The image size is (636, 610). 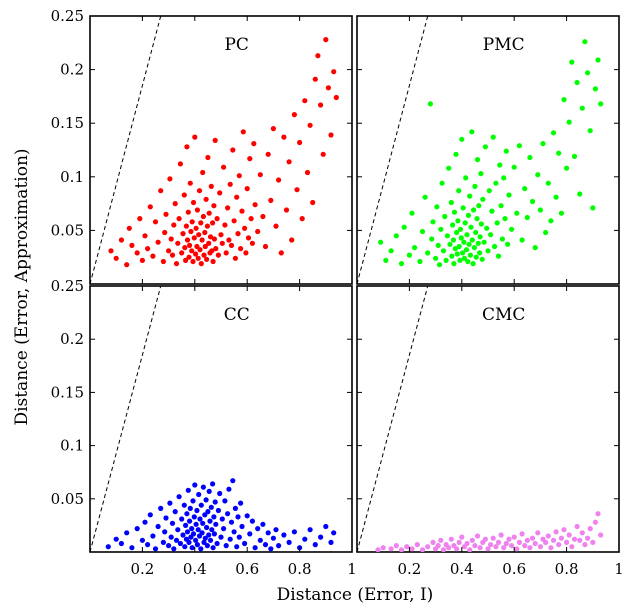 I want to click on y-tick-label: 0.25, so click(x=67, y=16).